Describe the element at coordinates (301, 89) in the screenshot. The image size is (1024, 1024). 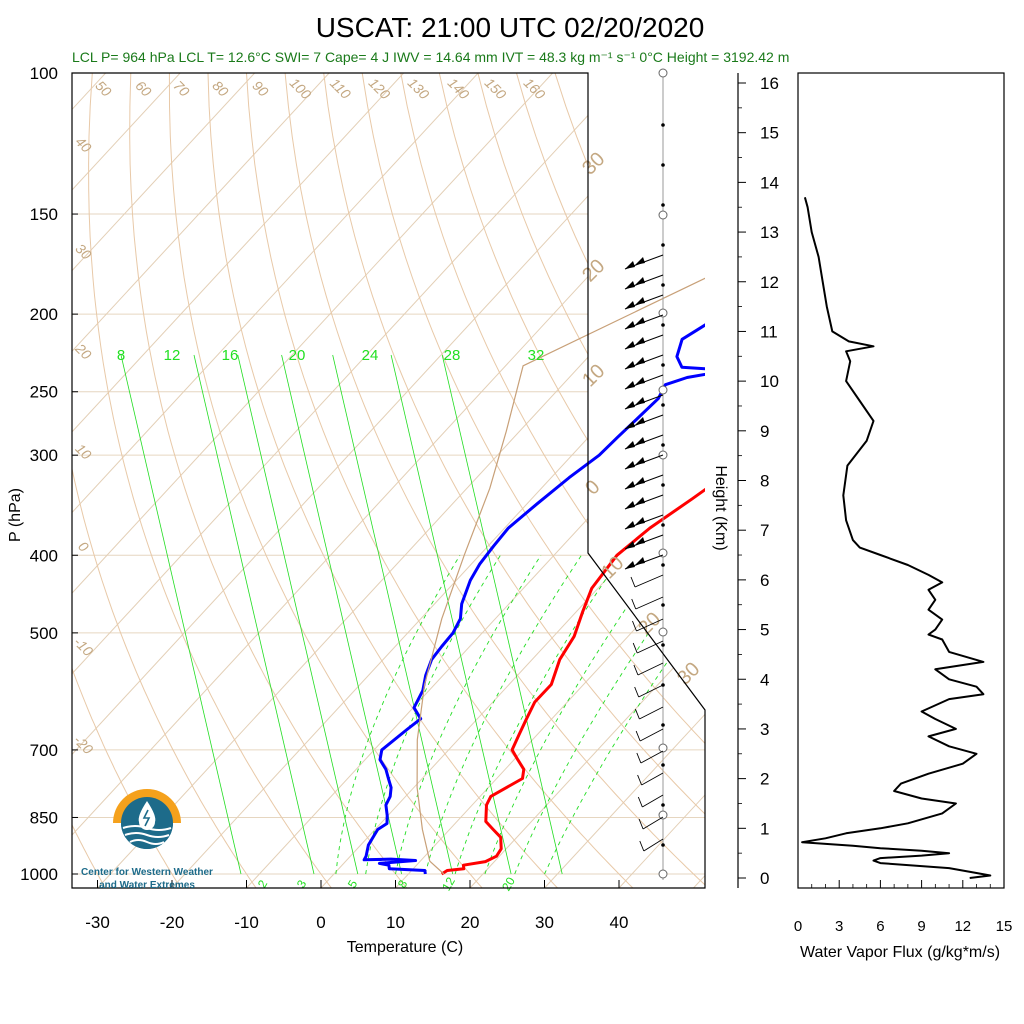
I see `isotherm-label: 100` at that location.